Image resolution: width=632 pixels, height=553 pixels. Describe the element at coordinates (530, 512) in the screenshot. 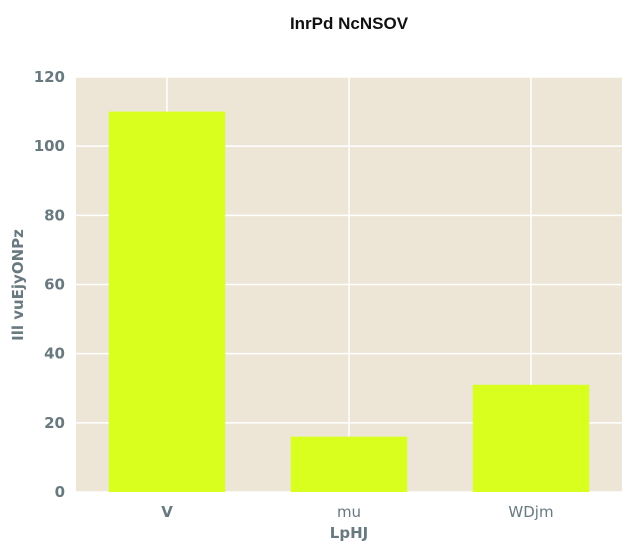

I see `x-tick-label-2: WDjm` at that location.